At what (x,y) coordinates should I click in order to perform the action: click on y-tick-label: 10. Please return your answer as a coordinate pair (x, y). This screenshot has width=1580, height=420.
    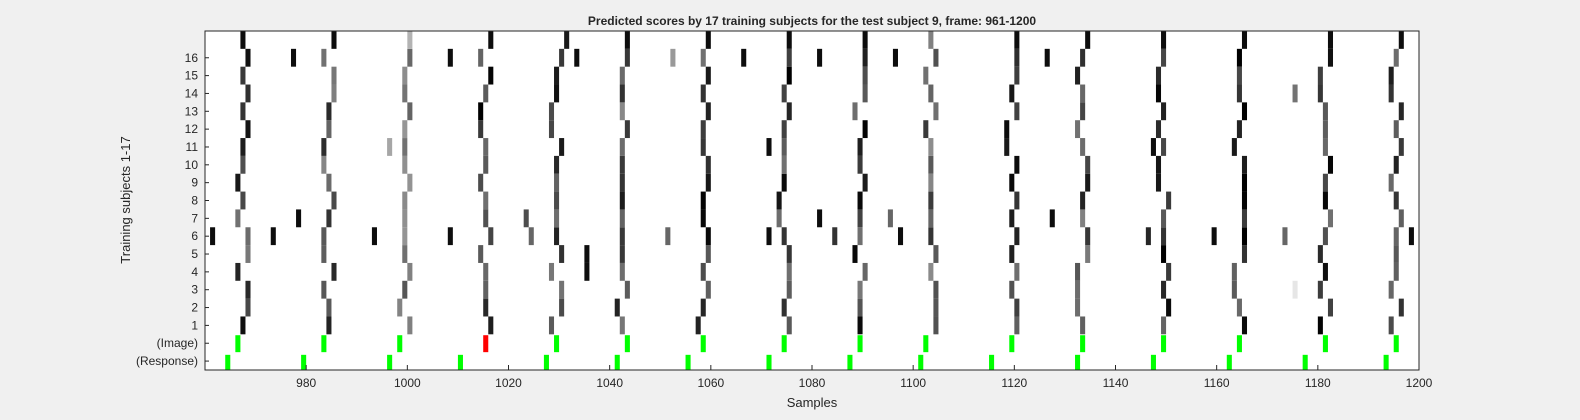
    Looking at the image, I should click on (192, 165).